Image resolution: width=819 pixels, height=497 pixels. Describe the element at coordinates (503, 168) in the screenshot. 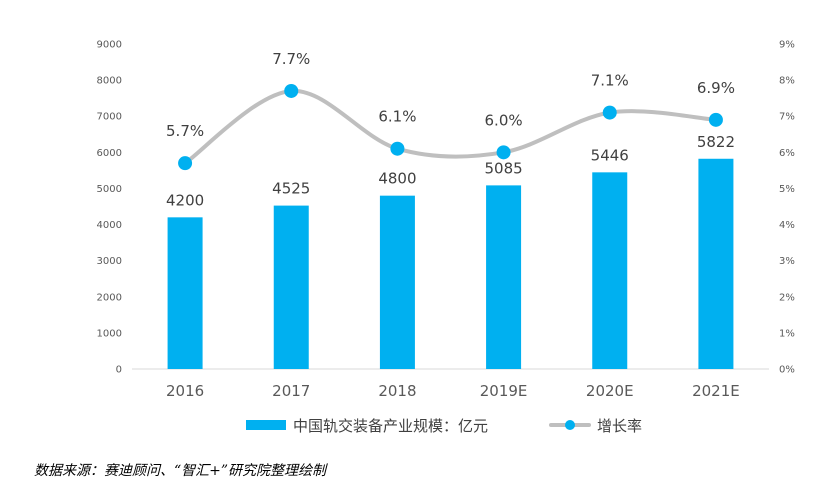

I see `bar-value-label: 5085` at that location.